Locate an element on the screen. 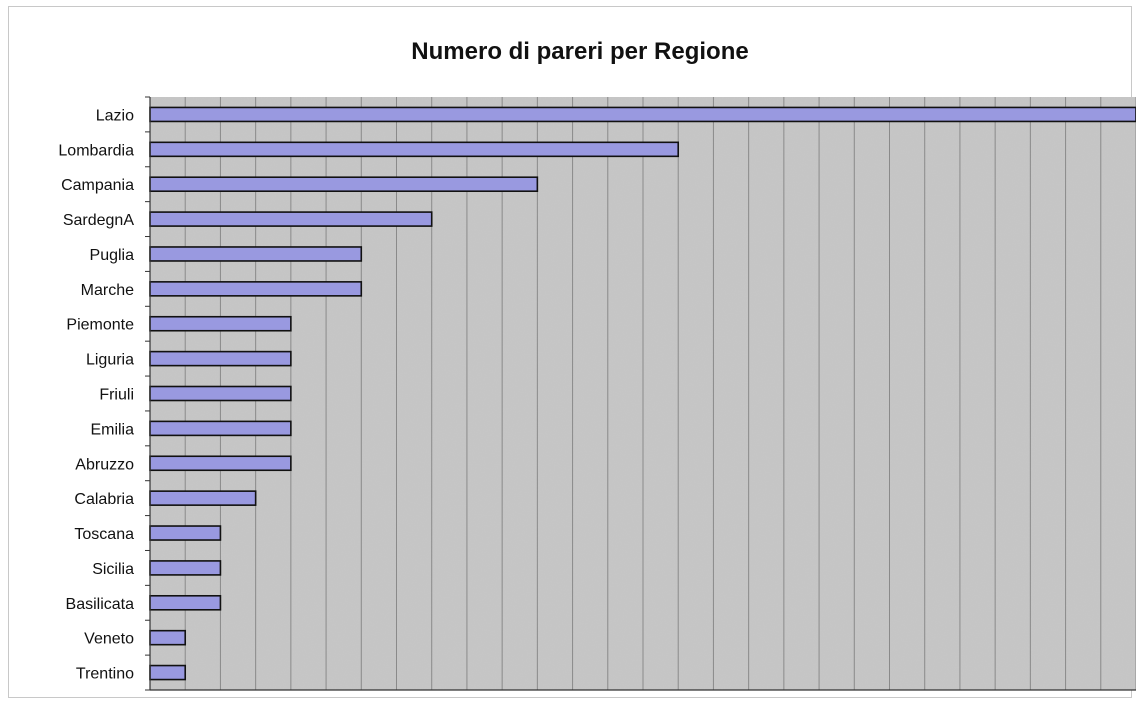  bar-friuli is located at coordinates (220, 393).